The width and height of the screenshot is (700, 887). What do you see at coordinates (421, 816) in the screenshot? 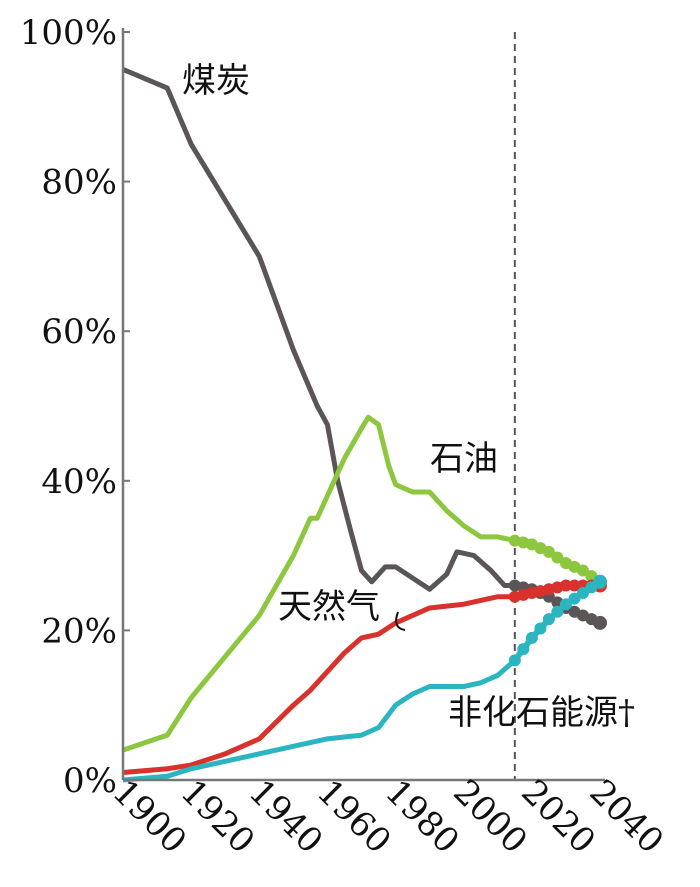
I see `x-tick-label: 1980` at bounding box center [421, 816].